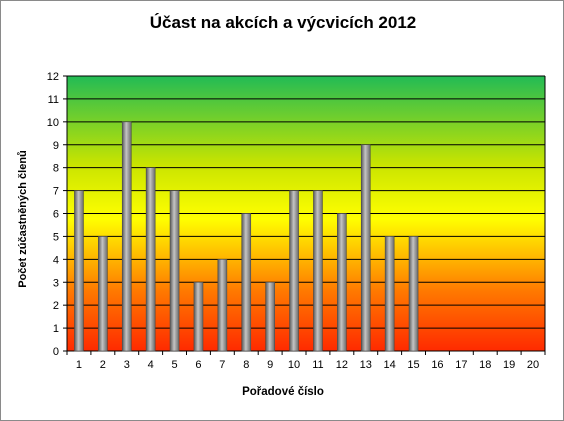 The width and height of the screenshot is (564, 421). Describe the element at coordinates (56, 192) in the screenshot. I see `y-tick-label: 7` at that location.